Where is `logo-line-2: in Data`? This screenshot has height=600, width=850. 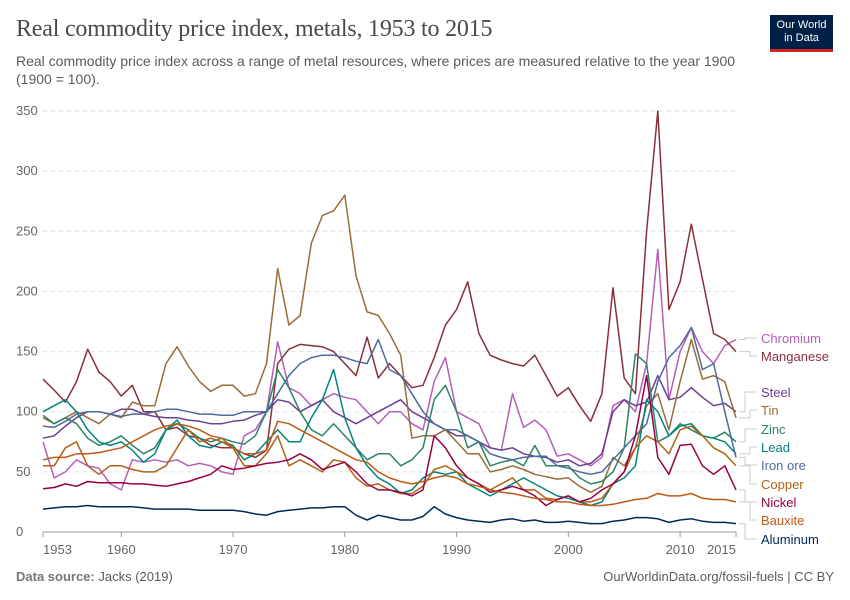 logo-line-2: in Data is located at coordinates (801, 38).